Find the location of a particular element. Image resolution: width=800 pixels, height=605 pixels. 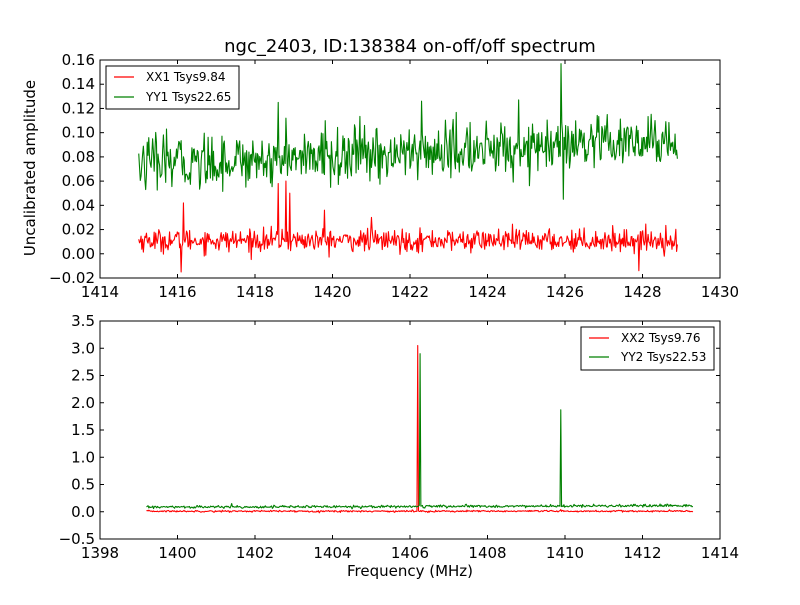

y-tick-label: 1.5 is located at coordinates (83, 430).